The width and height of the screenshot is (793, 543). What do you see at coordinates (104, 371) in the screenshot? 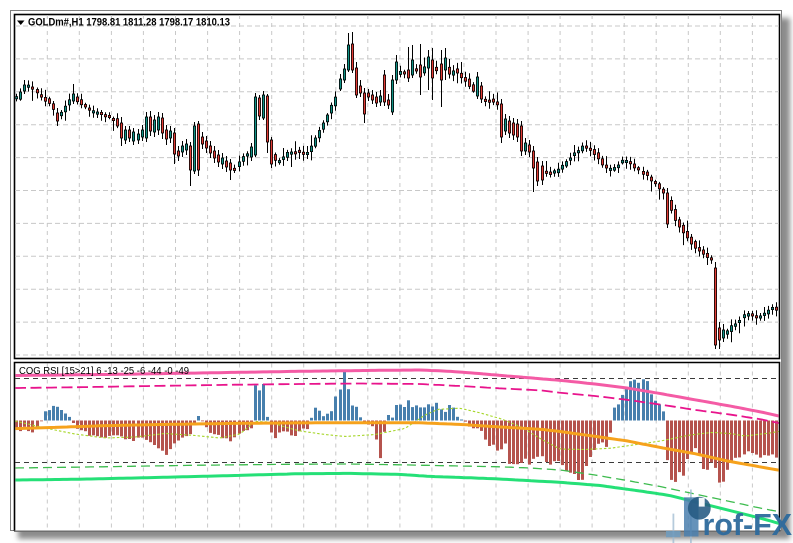
I see `svg-text:COG RSI [15>21] 6 -13 -25 -6 -: COG RSI [15>21] 6 -13 -25 -6 -44 -0 -49` at bounding box center [104, 371].